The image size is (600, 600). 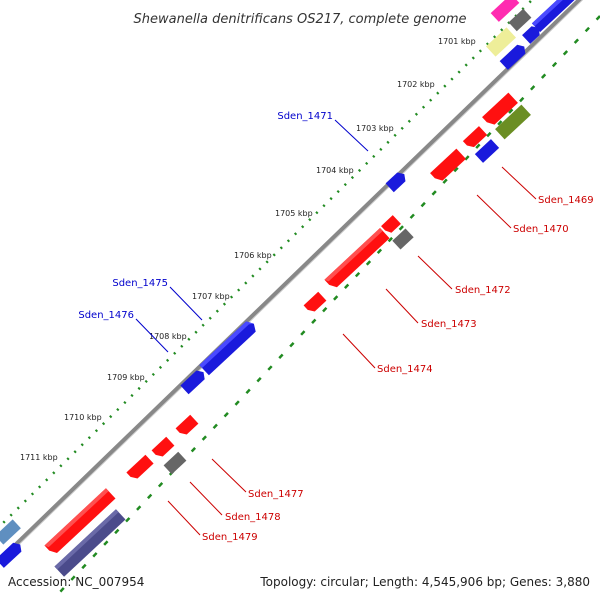 What do you see at coordinates (76, 582) in the screenshot?
I see `accession-label: Accession: NC_007954` at bounding box center [76, 582].